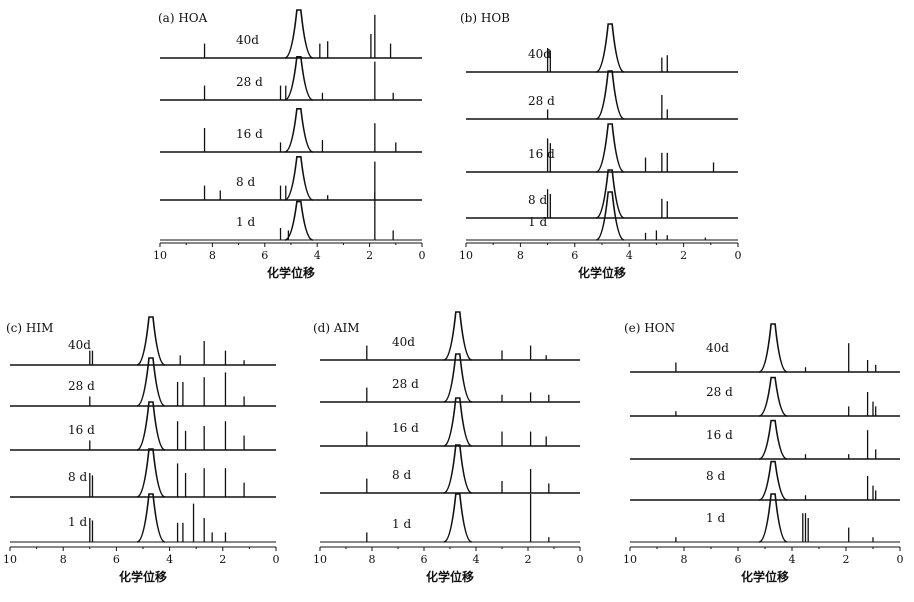  I want to click on panel-title: (c) HIM, so click(29, 328).